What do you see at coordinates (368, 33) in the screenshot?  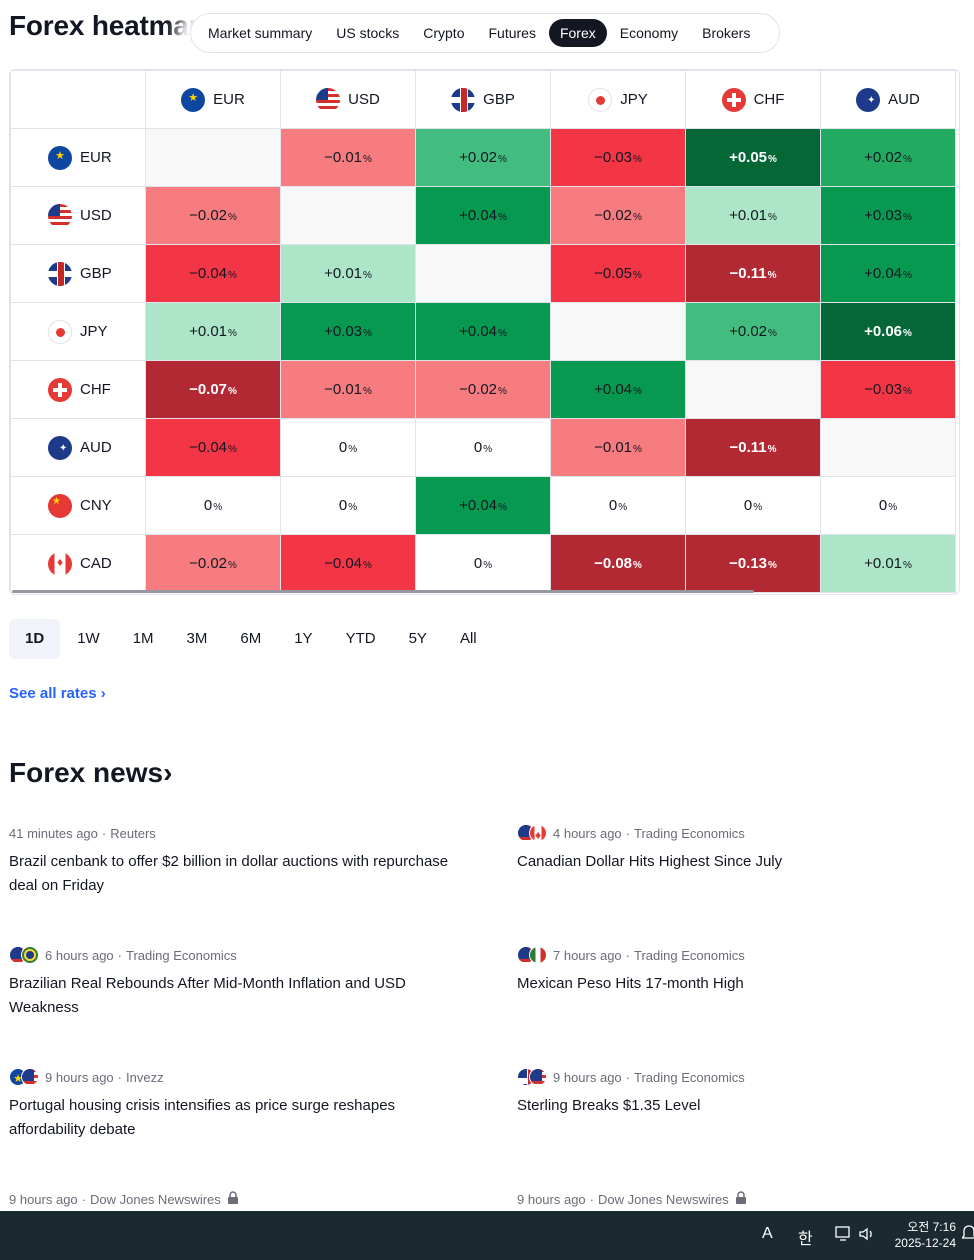 I see `tab-us-stocks: US stocks` at bounding box center [368, 33].